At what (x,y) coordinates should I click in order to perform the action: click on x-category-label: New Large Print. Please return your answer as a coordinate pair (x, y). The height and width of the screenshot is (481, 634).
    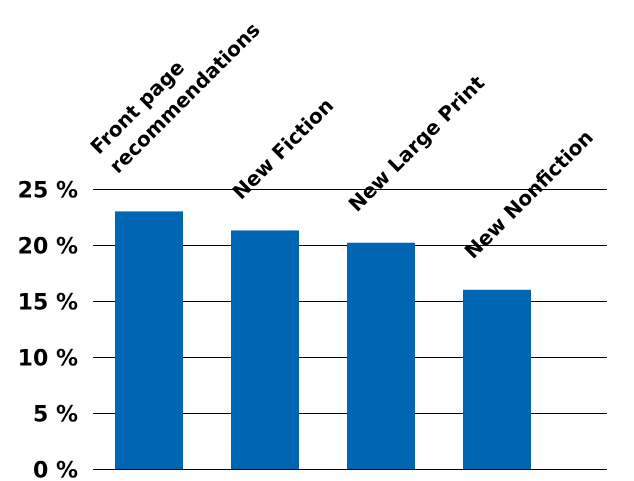
    Looking at the image, I should click on (417, 143).